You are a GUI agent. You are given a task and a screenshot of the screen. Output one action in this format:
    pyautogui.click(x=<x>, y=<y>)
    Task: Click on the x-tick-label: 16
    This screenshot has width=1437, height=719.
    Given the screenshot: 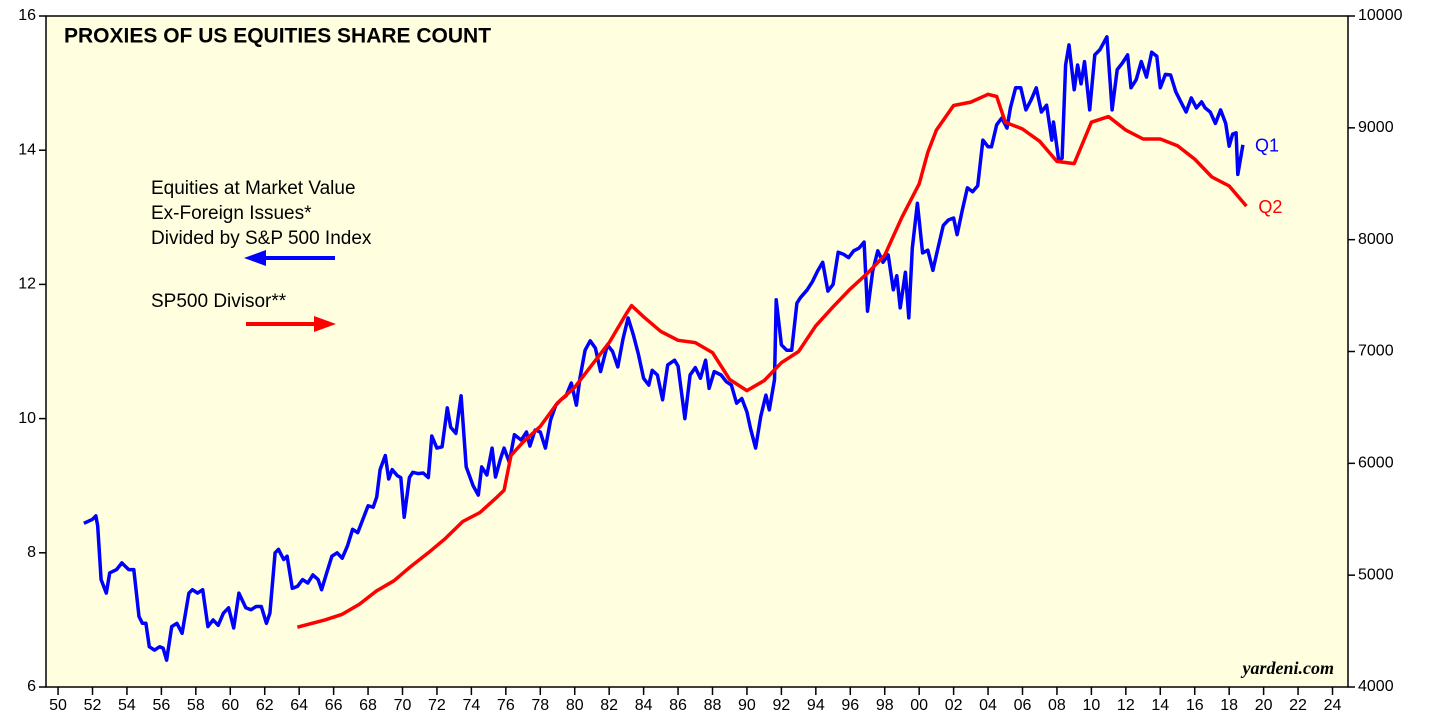 What is the action you would take?
    pyautogui.click(x=1195, y=705)
    